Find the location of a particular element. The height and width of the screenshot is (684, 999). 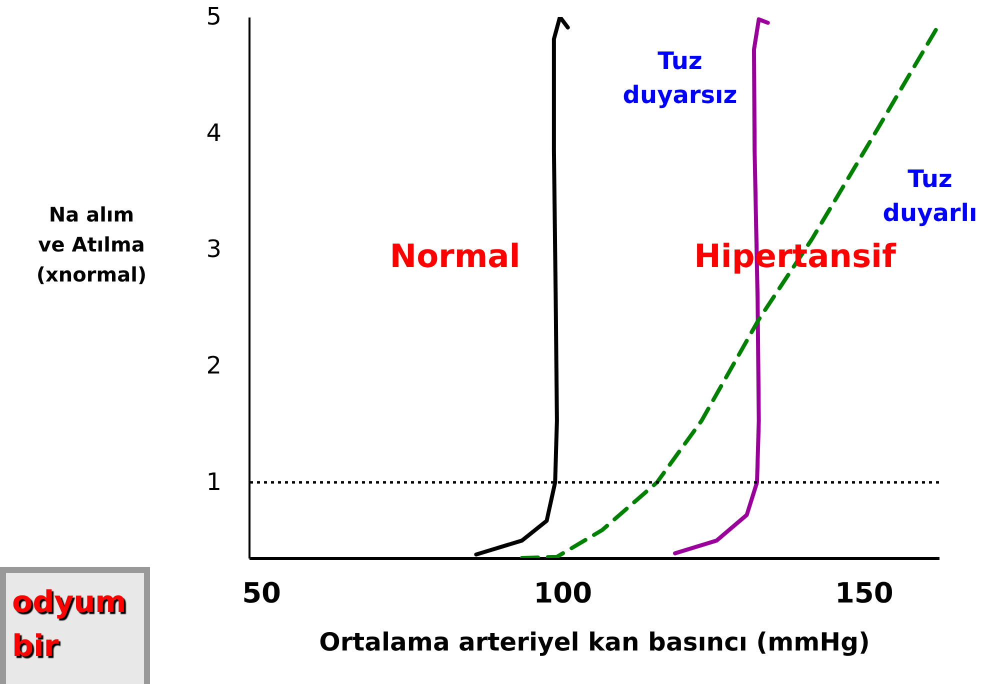

annotation: Tuz duyarsız is located at coordinates (680, 78).